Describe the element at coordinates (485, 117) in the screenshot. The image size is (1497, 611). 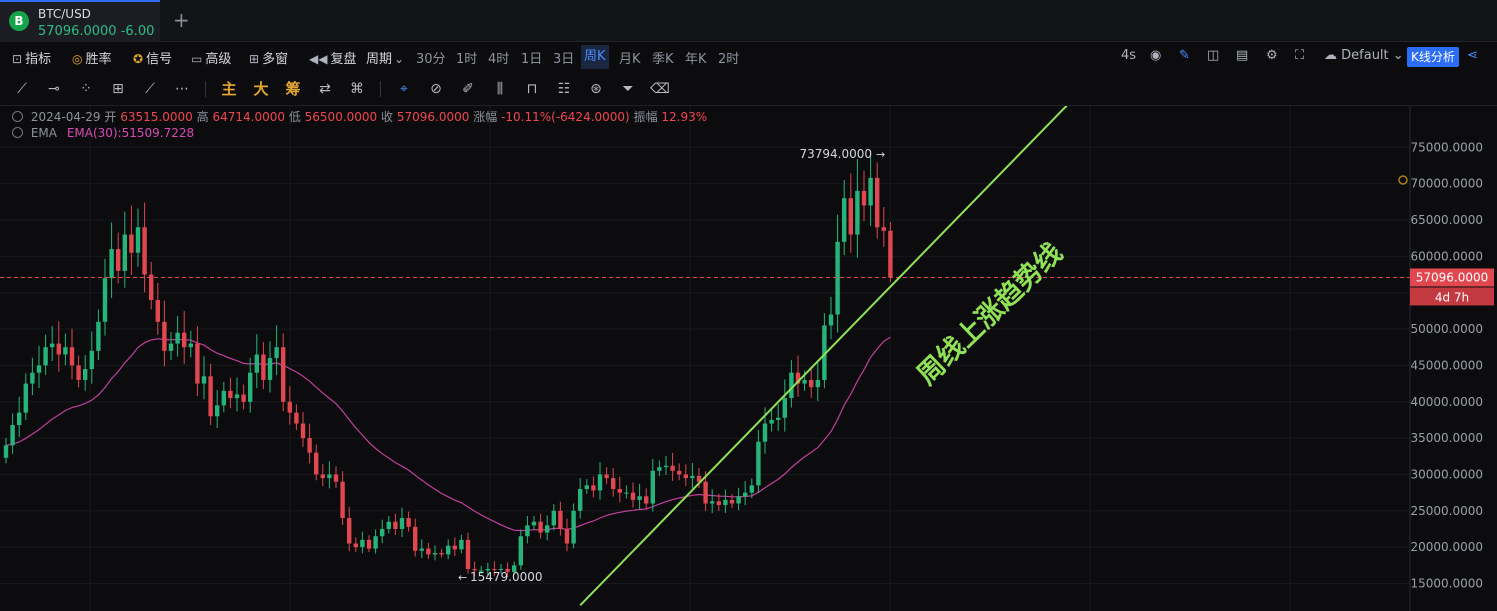
I see `change-label: 涨幅` at that location.